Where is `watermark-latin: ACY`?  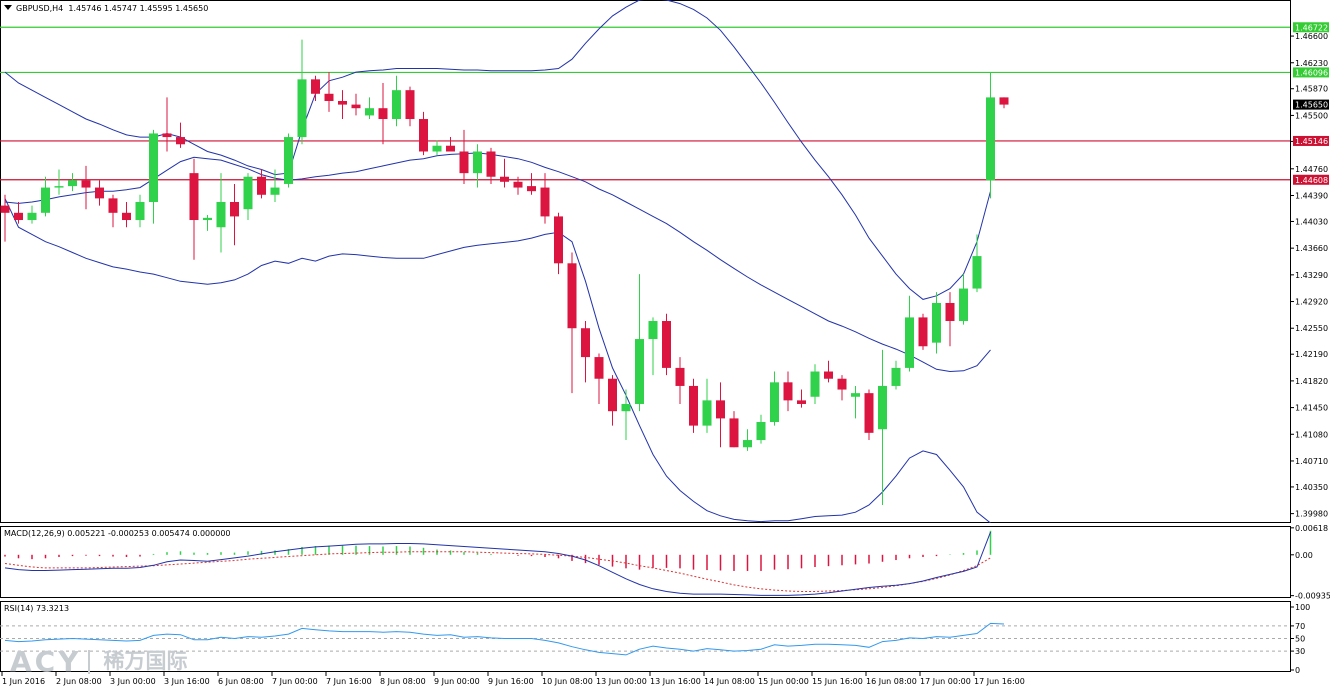 watermark-latin: ACY is located at coordinates (46, 661).